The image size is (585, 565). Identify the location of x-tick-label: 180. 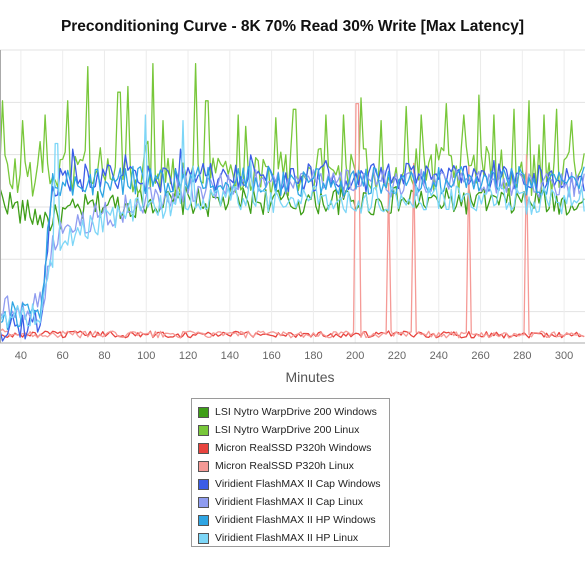
(313, 356).